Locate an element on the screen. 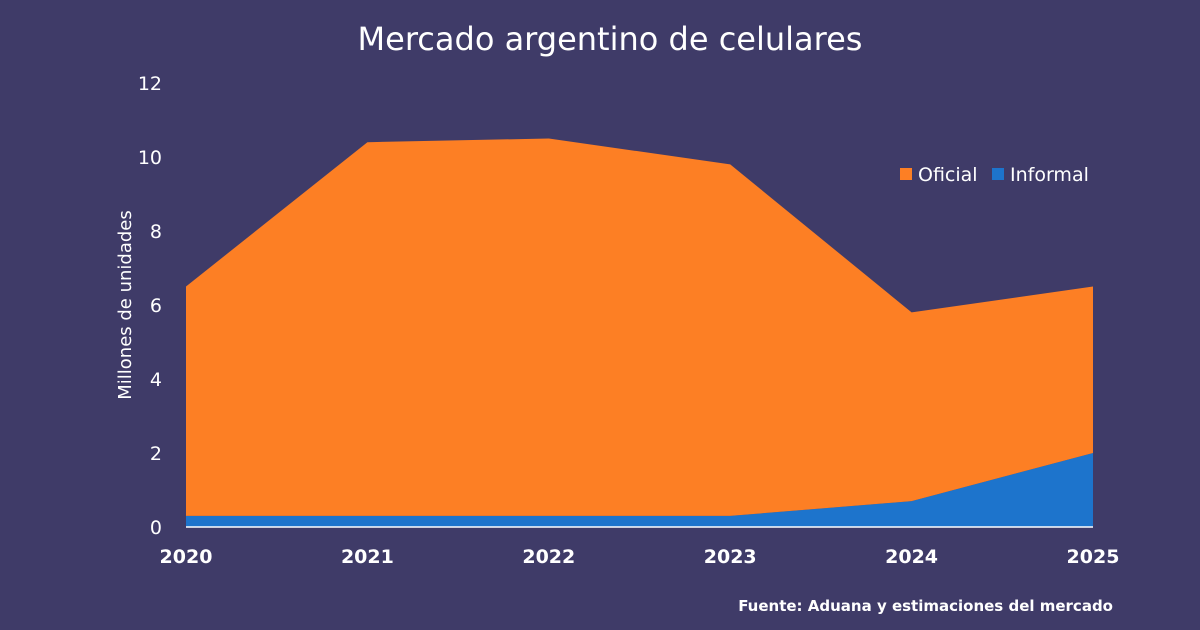 The width and height of the screenshot is (1200, 630). x-tick-label: 2023 is located at coordinates (730, 557).